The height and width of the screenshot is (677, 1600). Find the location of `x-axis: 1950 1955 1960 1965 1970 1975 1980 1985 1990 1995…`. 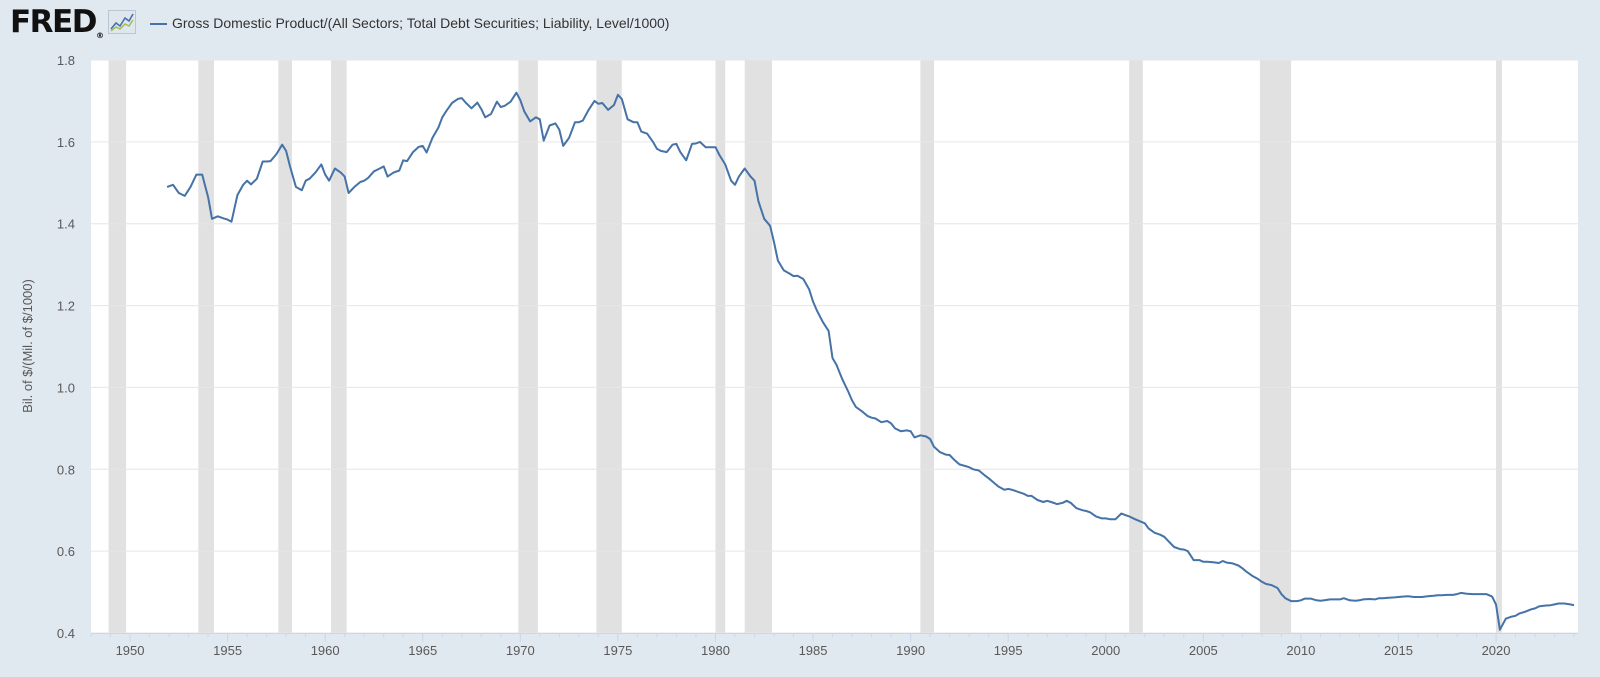

x-axis: 1950 1955 1960 1965 1970 1975 1980 1985 1990 1995… is located at coordinates (834, 645).